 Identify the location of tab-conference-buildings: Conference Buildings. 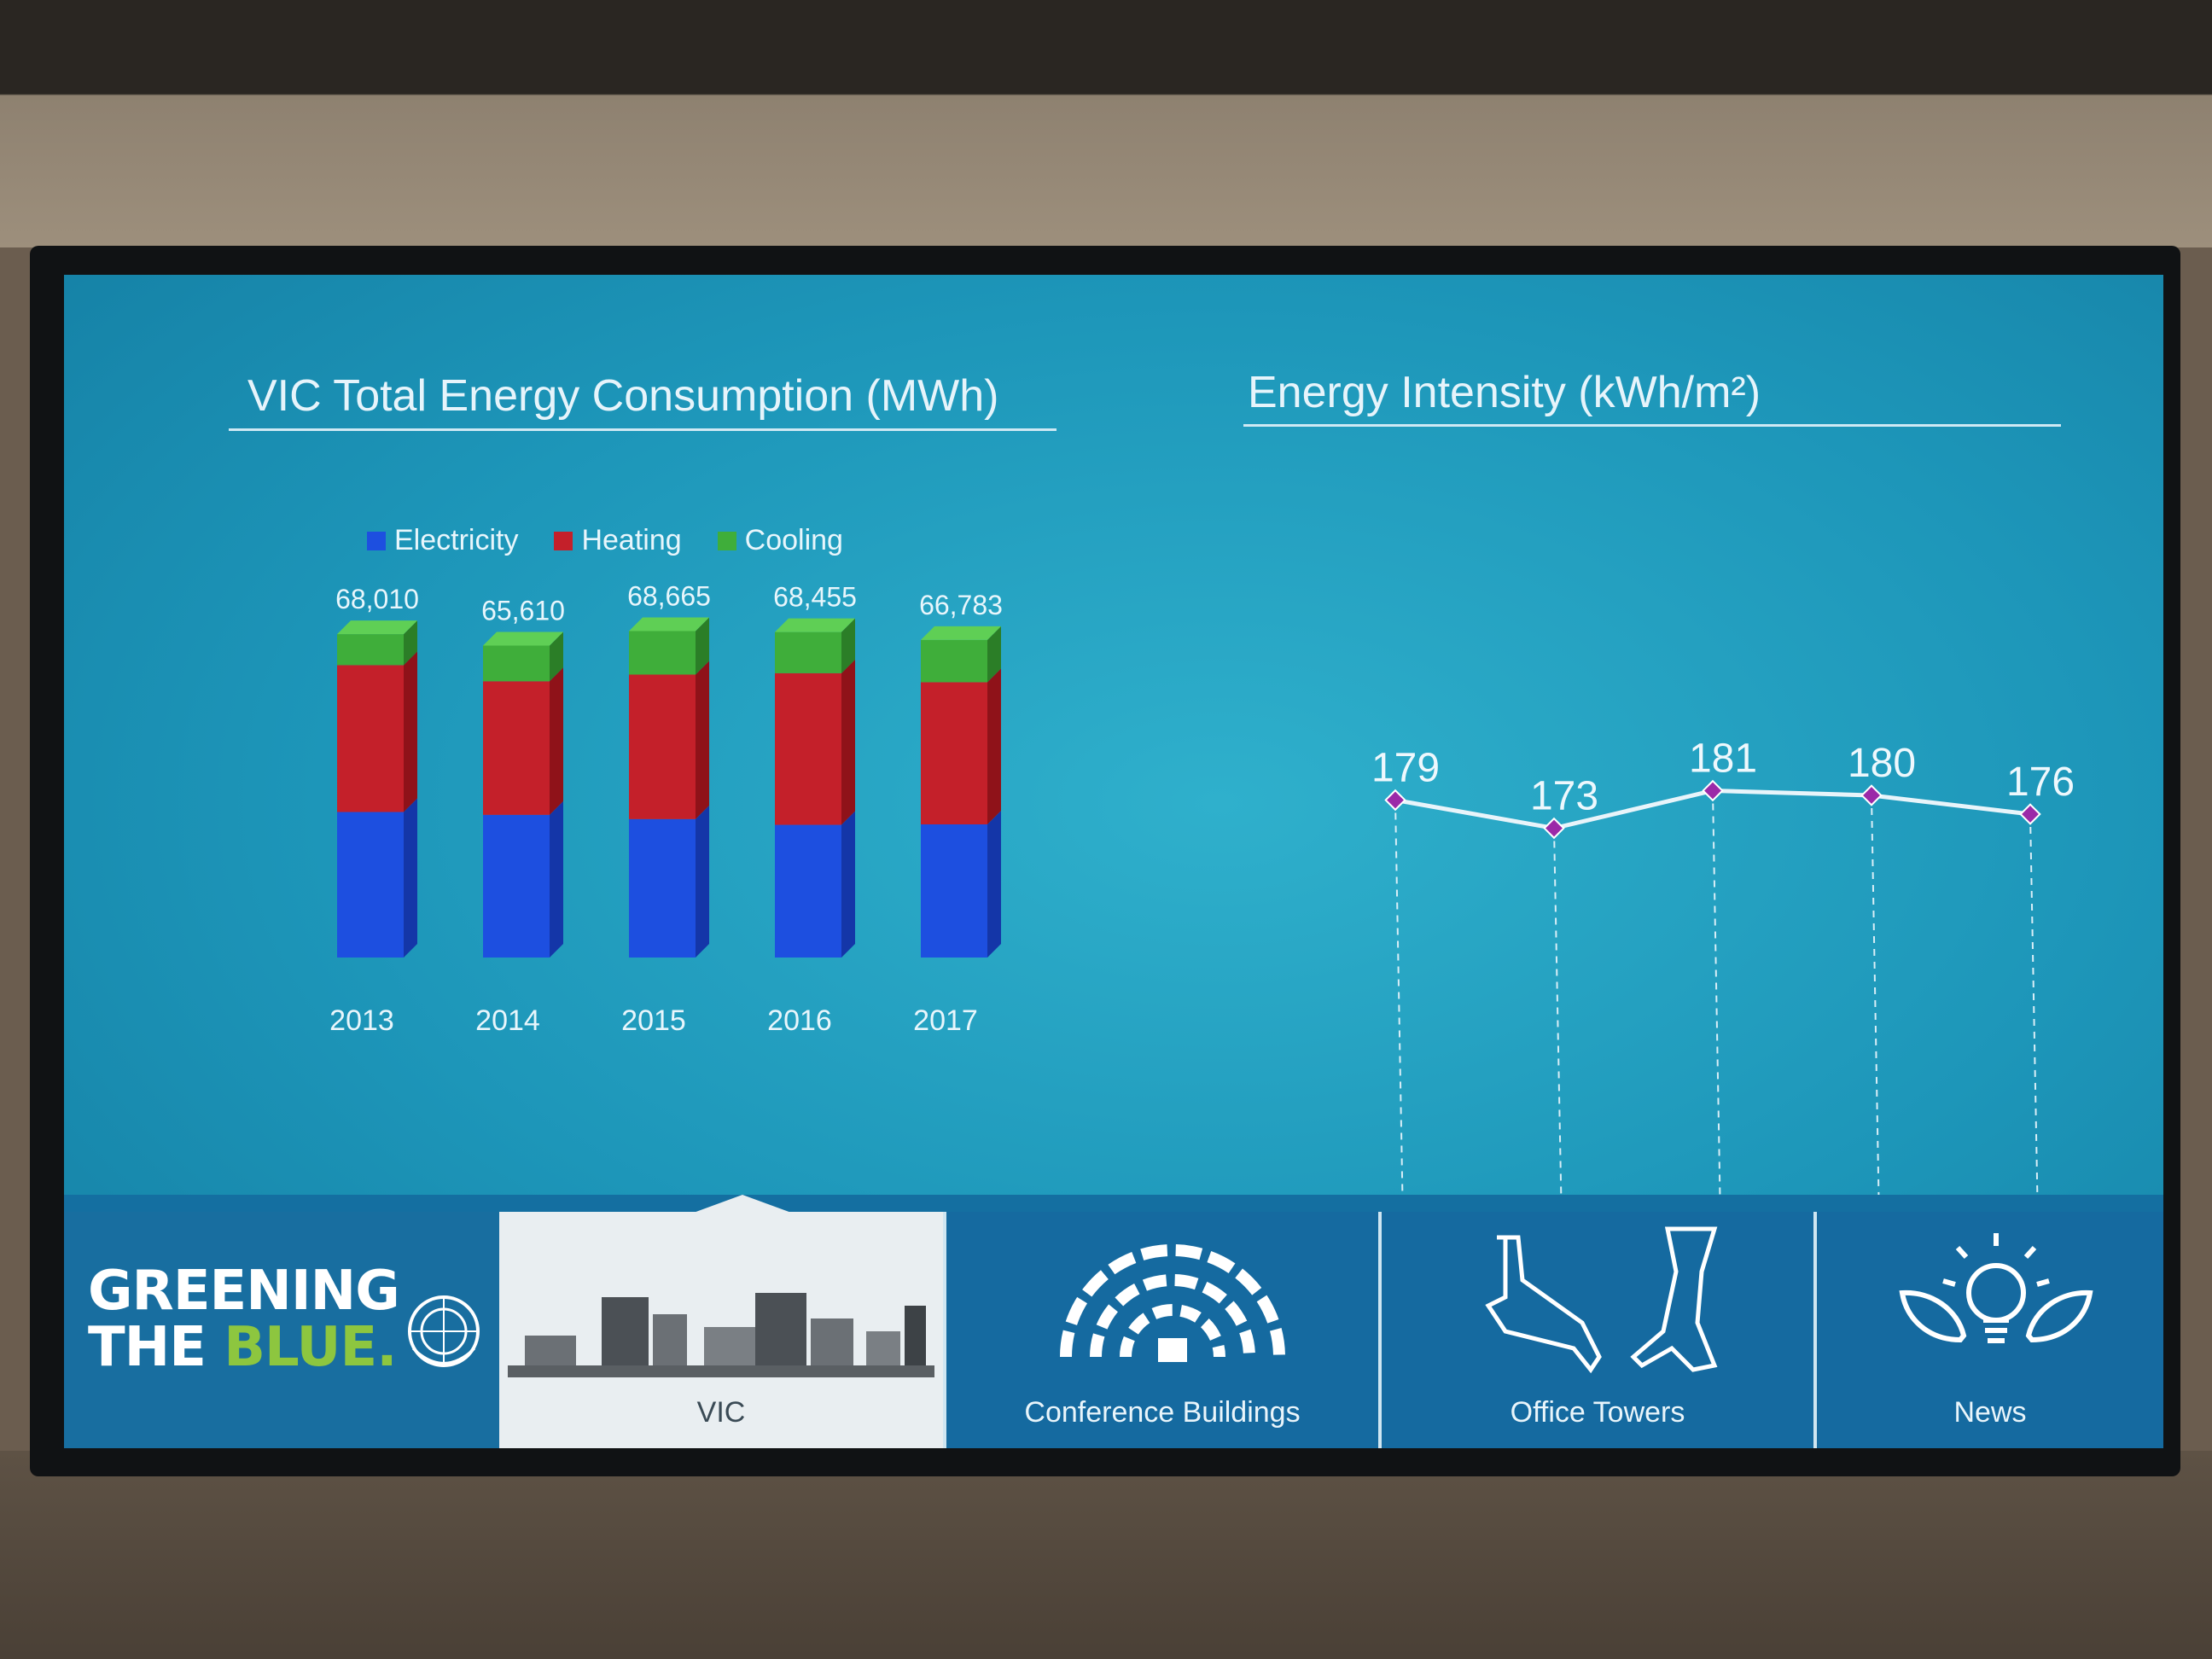
(1160, 1330).